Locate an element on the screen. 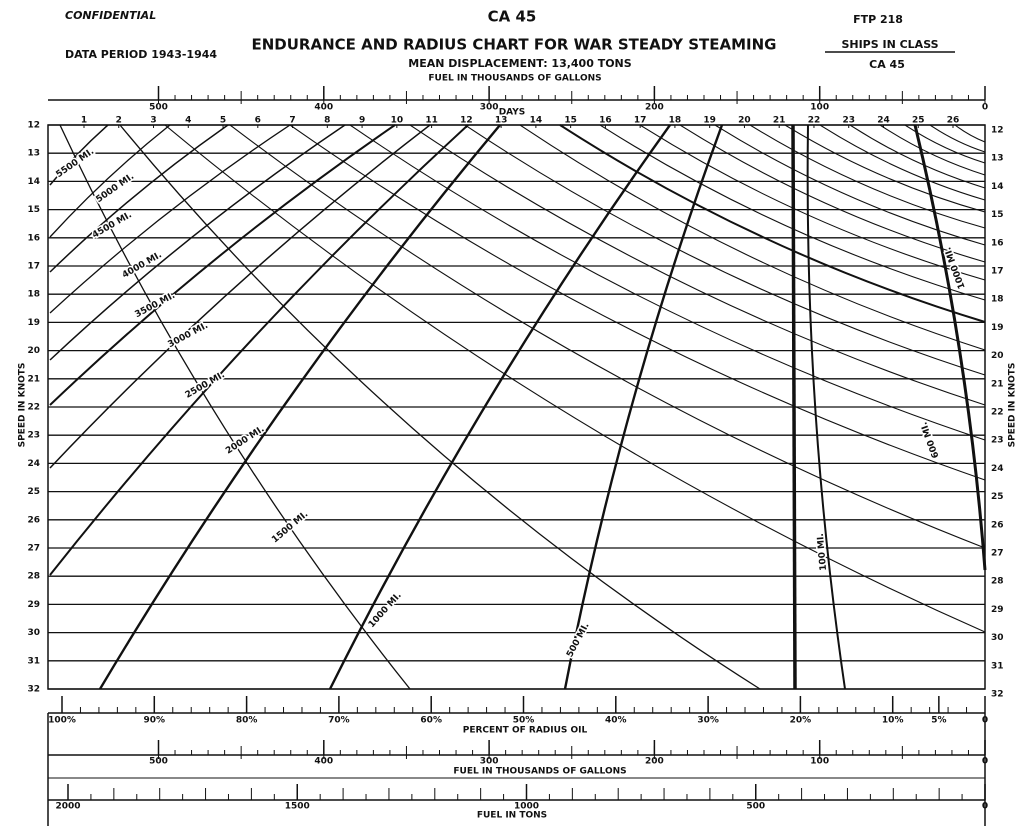 The height and width of the screenshot is (826, 1024). day-label: 7 is located at coordinates (292, 121).